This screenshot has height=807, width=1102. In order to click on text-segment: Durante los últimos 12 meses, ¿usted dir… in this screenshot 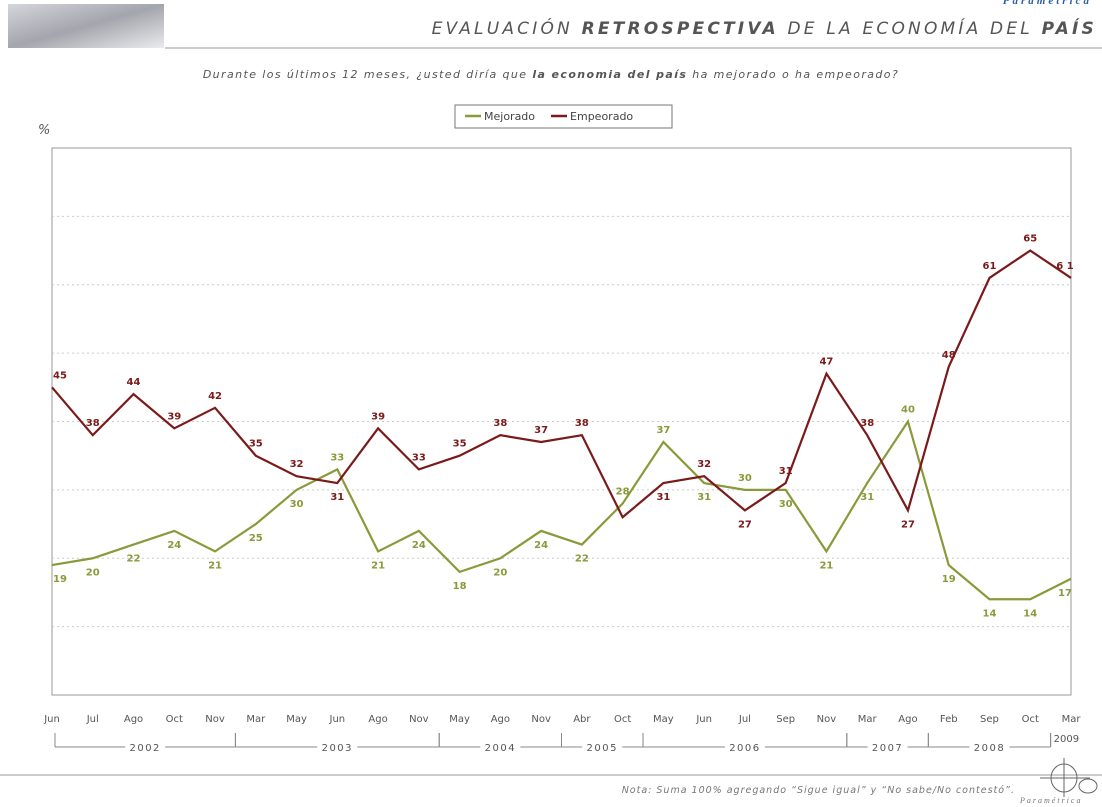, I will do `click(368, 74)`.